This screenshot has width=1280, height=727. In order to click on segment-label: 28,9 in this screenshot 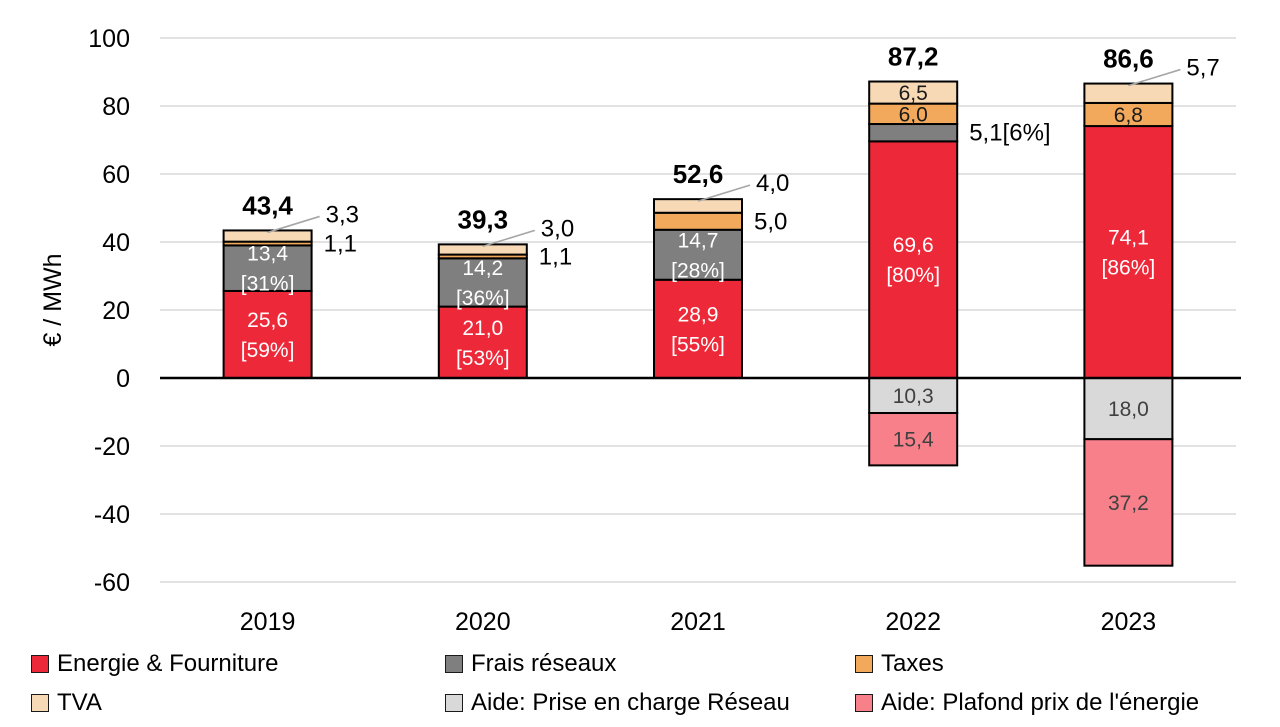, I will do `click(698, 314)`.